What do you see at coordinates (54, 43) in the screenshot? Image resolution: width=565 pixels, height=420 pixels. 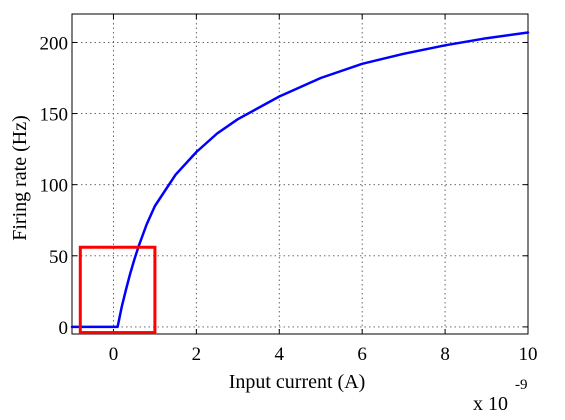 I see `y-tick-label: 200` at bounding box center [54, 43].